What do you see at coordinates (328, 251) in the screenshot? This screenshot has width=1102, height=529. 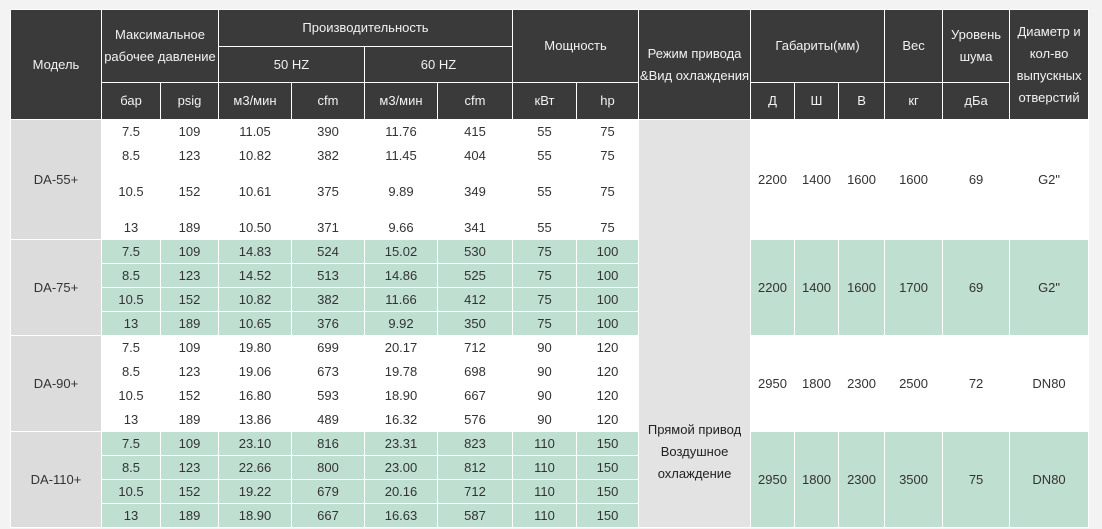 I see `cell-cfm-50: 524` at bounding box center [328, 251].